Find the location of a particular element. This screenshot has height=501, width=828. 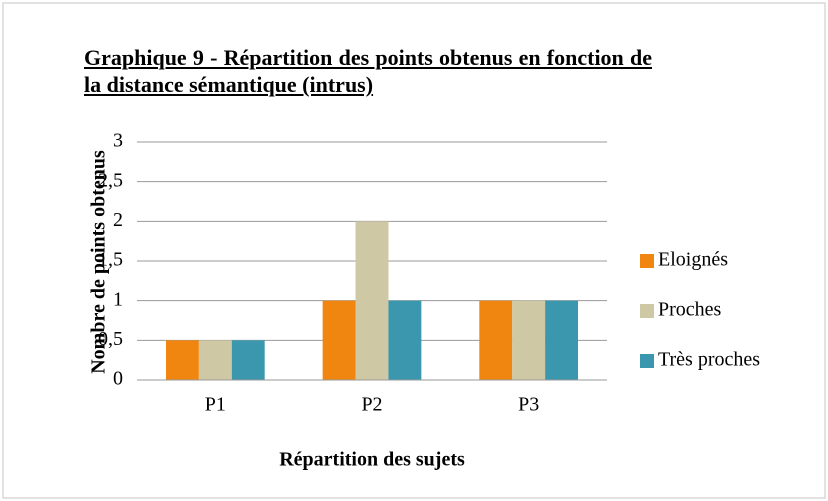

x-tick-label: P1 is located at coordinates (215, 405).